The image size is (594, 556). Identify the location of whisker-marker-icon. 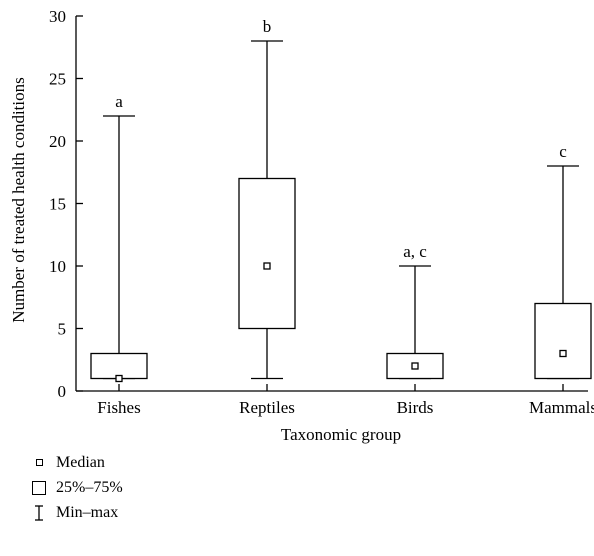
(39, 512).